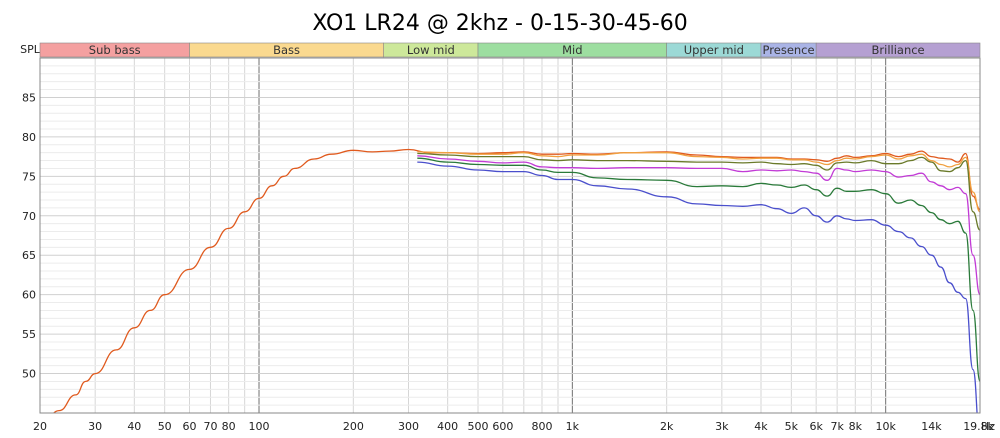  I want to click on x-tick-label: 300, so click(408, 426).